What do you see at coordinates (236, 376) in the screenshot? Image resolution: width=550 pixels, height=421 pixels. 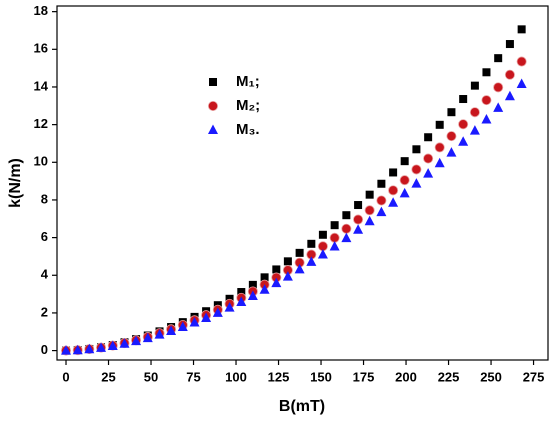 I see `x-tick-label: 100` at bounding box center [236, 376].